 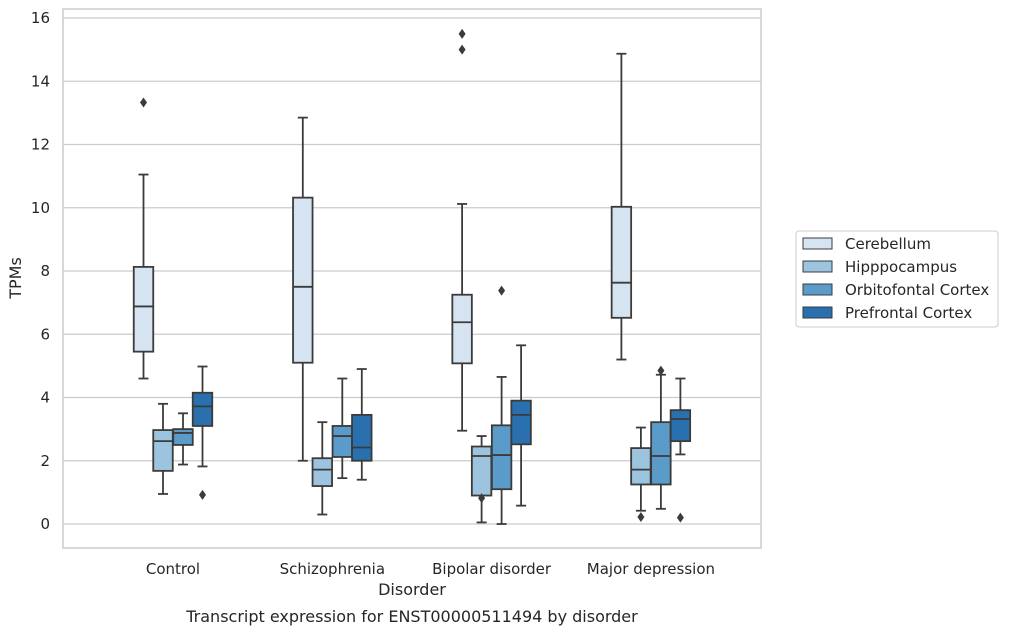 What do you see at coordinates (173, 569) in the screenshot?
I see `x-tick-label: Control` at bounding box center [173, 569].